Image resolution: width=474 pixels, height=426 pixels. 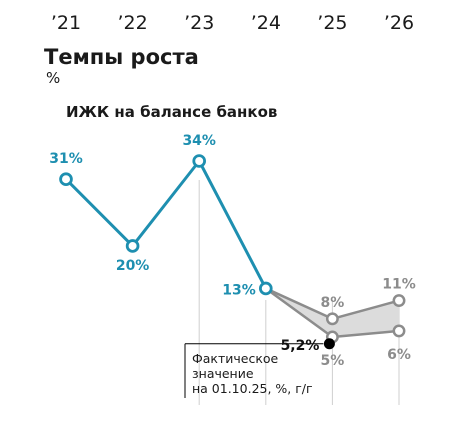 What do you see at coordinates (399, 23) in the screenshot?
I see `year-label: ’26` at bounding box center [399, 23].